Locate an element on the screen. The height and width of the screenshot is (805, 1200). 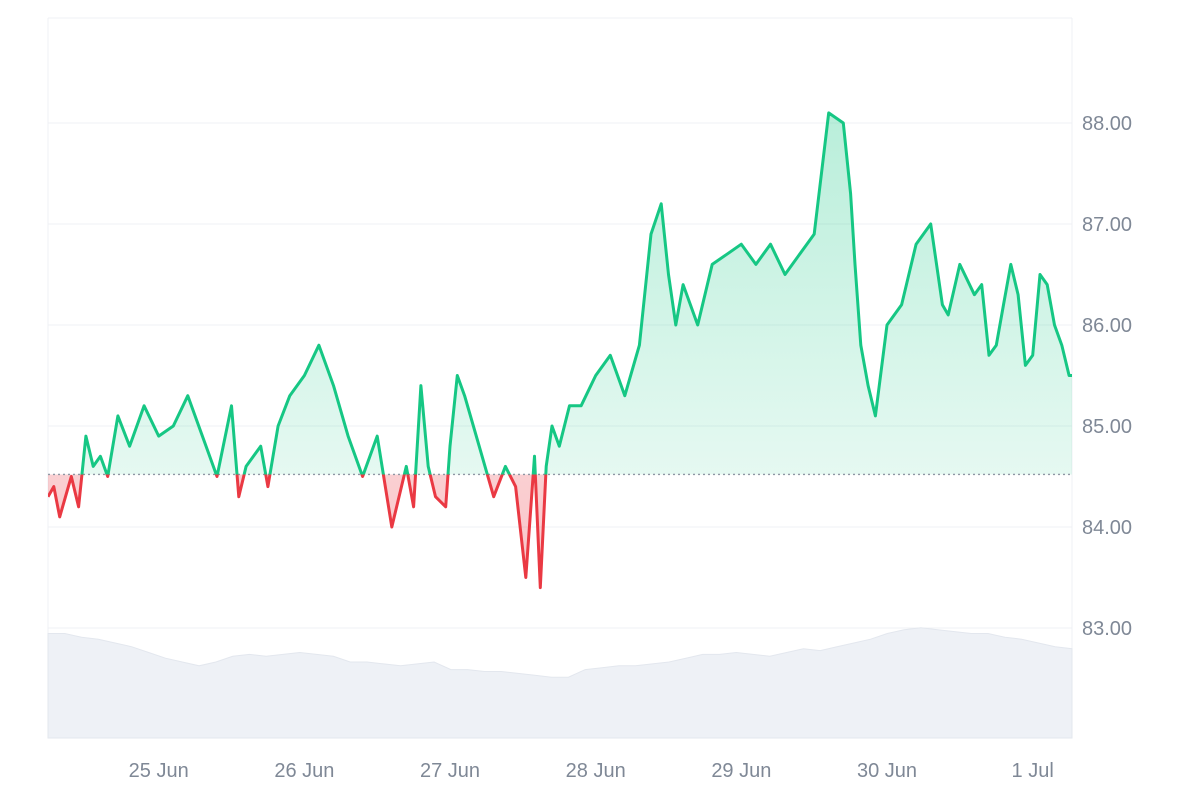
y-tick-label: 83.00 is located at coordinates (1107, 629).